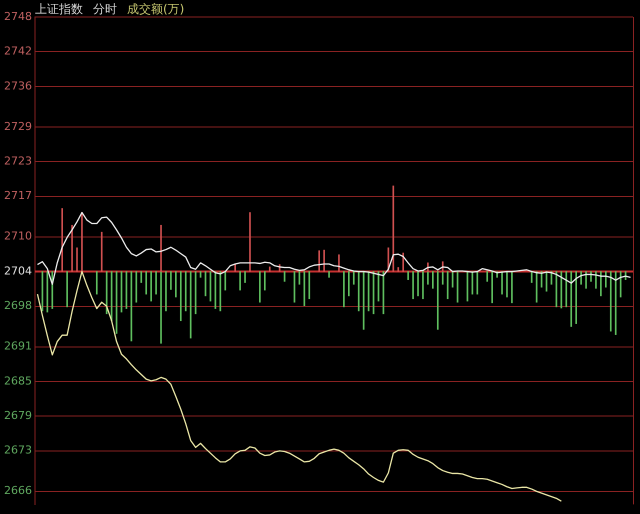  I want to click on y-tick-label: 2723, so click(18, 161).